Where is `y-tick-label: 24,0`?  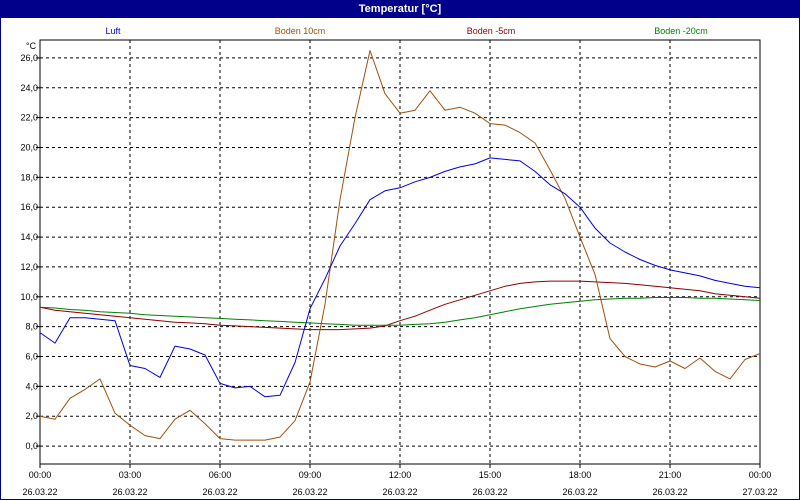
y-tick-label: 24,0 is located at coordinates (29, 88).